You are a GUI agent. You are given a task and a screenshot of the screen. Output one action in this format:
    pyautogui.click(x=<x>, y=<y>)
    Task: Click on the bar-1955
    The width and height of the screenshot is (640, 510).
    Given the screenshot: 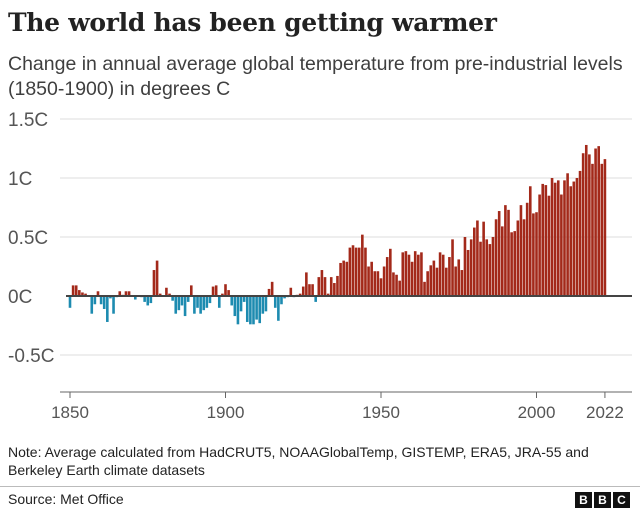 What is the action you would take?
    pyautogui.click(x=396, y=285)
    